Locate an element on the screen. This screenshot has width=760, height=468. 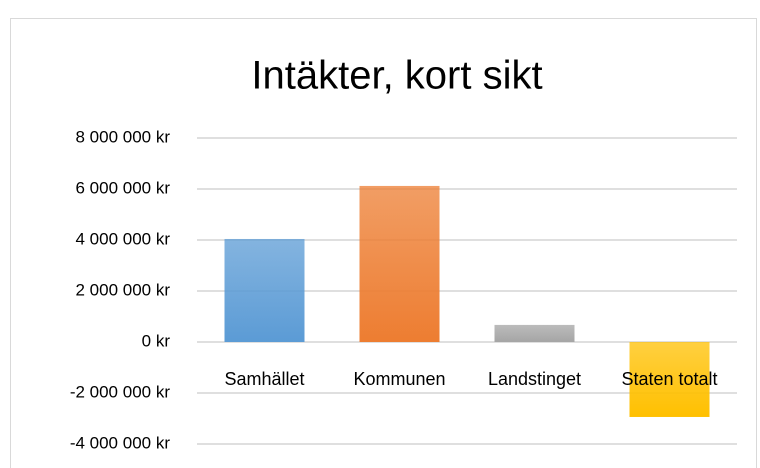
y-tick-label: 0 kr is located at coordinates (156, 340).